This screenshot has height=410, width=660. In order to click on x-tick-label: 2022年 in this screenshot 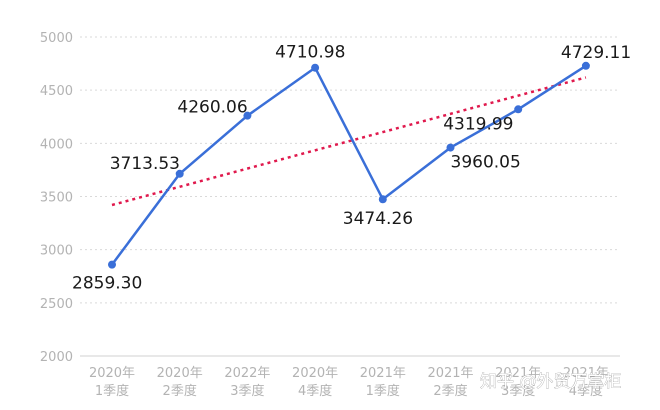, I will do `click(247, 373)`.